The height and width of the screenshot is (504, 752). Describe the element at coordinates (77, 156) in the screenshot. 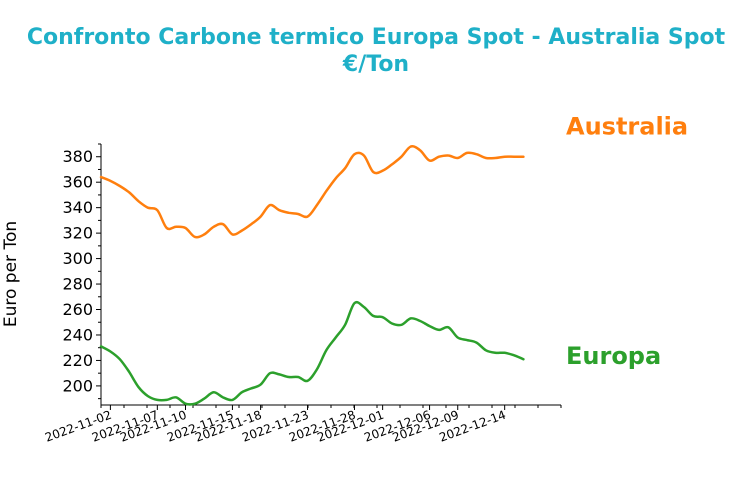

I see `y-tick-label: 380` at that location.